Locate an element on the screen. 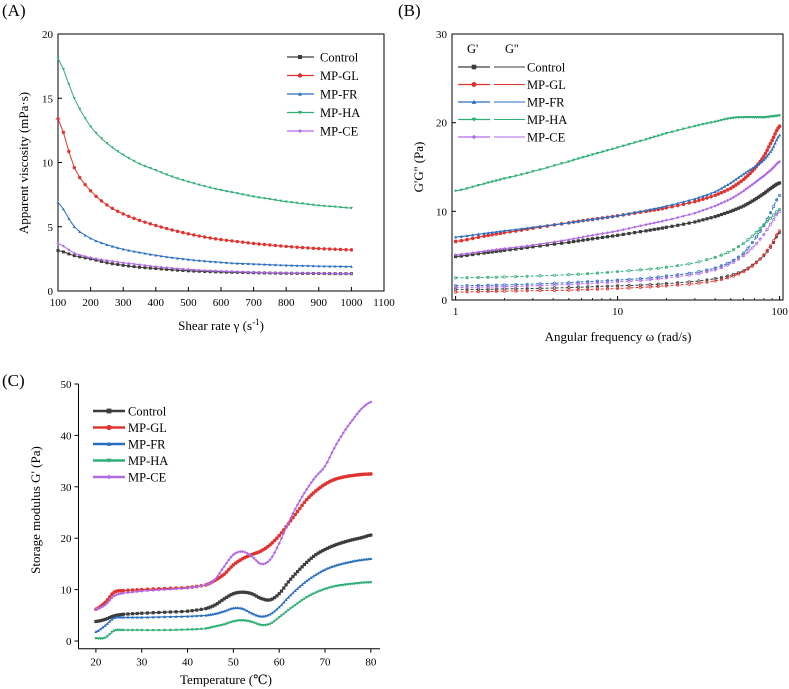 The height and width of the screenshot is (689, 789). panel-b-y-tick-label: 0 is located at coordinates (445, 301).